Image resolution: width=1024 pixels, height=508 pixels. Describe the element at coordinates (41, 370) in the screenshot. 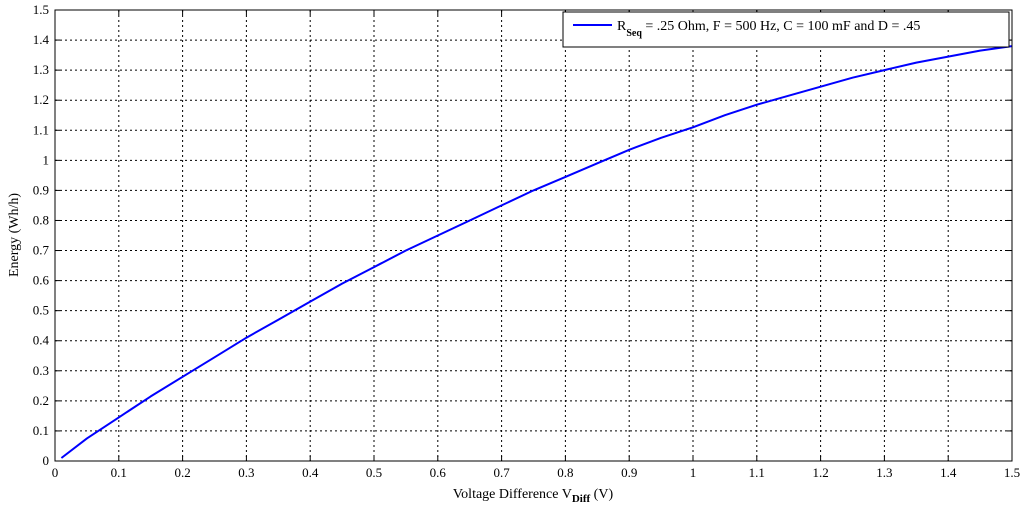

I see `y-tick-label: 0.3` at that location.